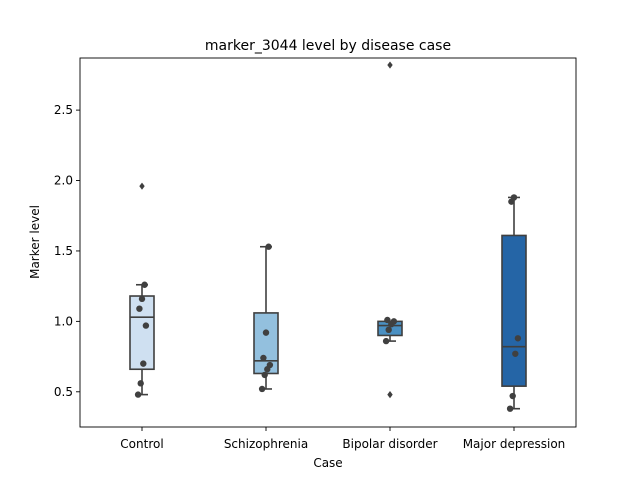 Image resolution: width=640 pixels, height=480 pixels. What do you see at coordinates (390, 230) in the screenshot?
I see `box-group-bipolar-disorder` at bounding box center [390, 230].